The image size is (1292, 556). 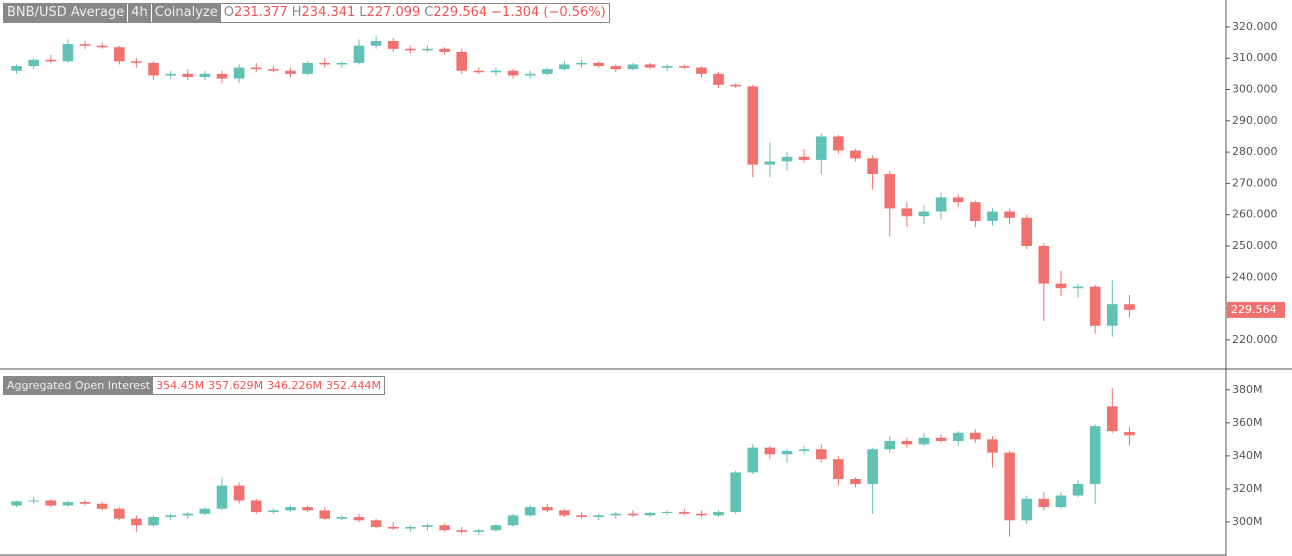 I want to click on readout-value: 354.45M, so click(x=180, y=385).